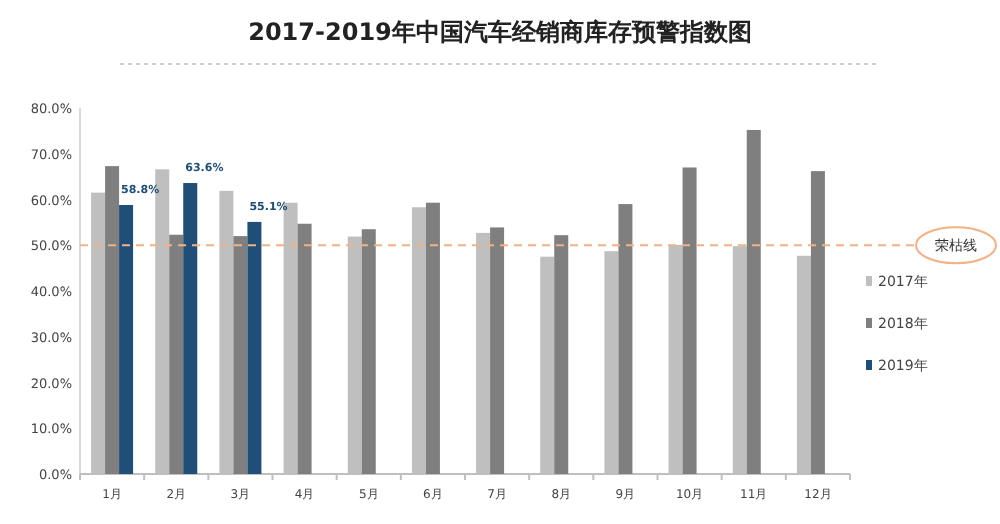  What do you see at coordinates (500, 32) in the screenshot?
I see `chart-title: 2017-2019年中国汽车经销商库存预警指数图` at bounding box center [500, 32].